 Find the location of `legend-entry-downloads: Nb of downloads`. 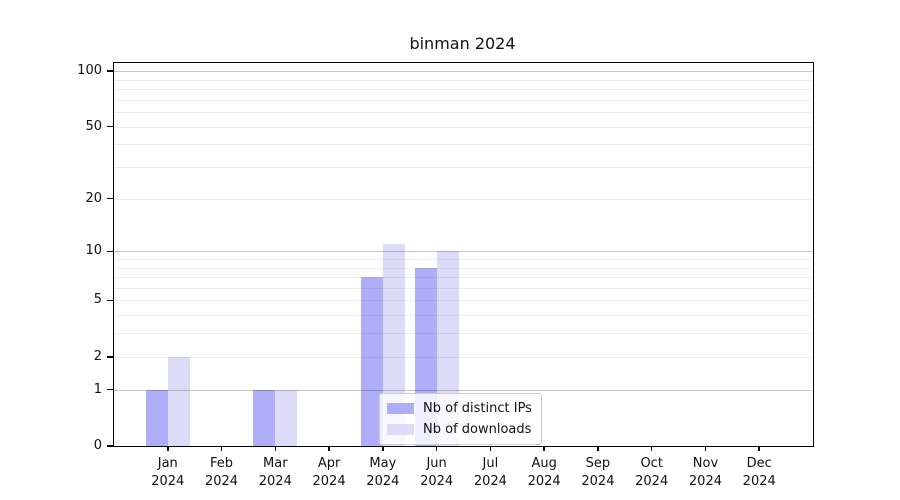

legend-entry-downloads: Nb of downloads is located at coordinates (459, 429).